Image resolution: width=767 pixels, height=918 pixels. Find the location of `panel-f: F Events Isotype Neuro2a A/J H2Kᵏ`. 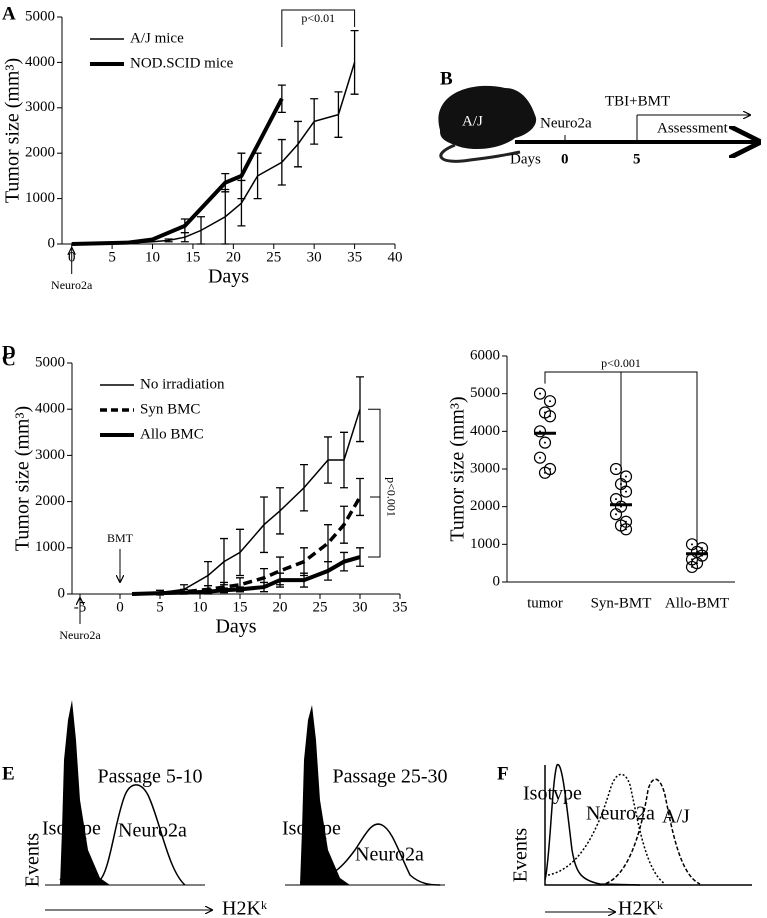

panel-f: F Events Isotype Neuro2a A/J H2Kᵏ is located at coordinates (624, 840).